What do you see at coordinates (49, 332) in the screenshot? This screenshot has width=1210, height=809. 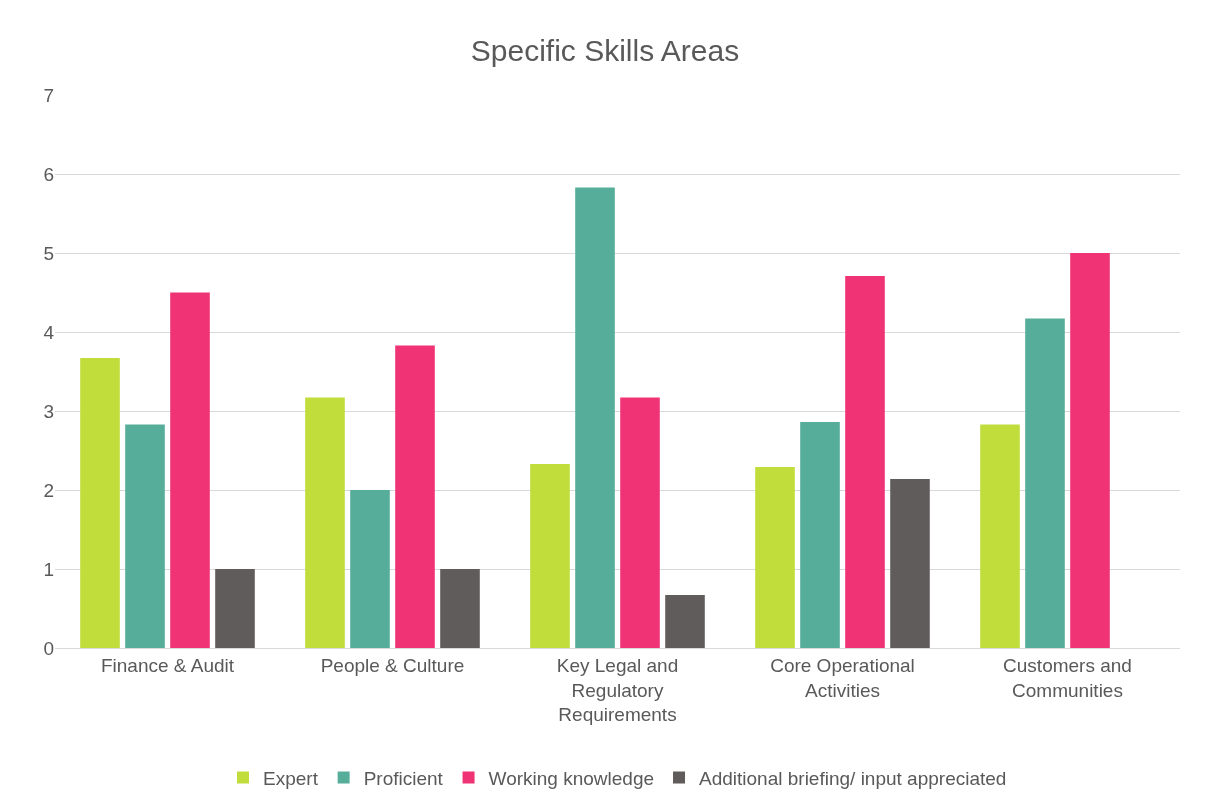 I see `y-tick-label: 4` at bounding box center [49, 332].